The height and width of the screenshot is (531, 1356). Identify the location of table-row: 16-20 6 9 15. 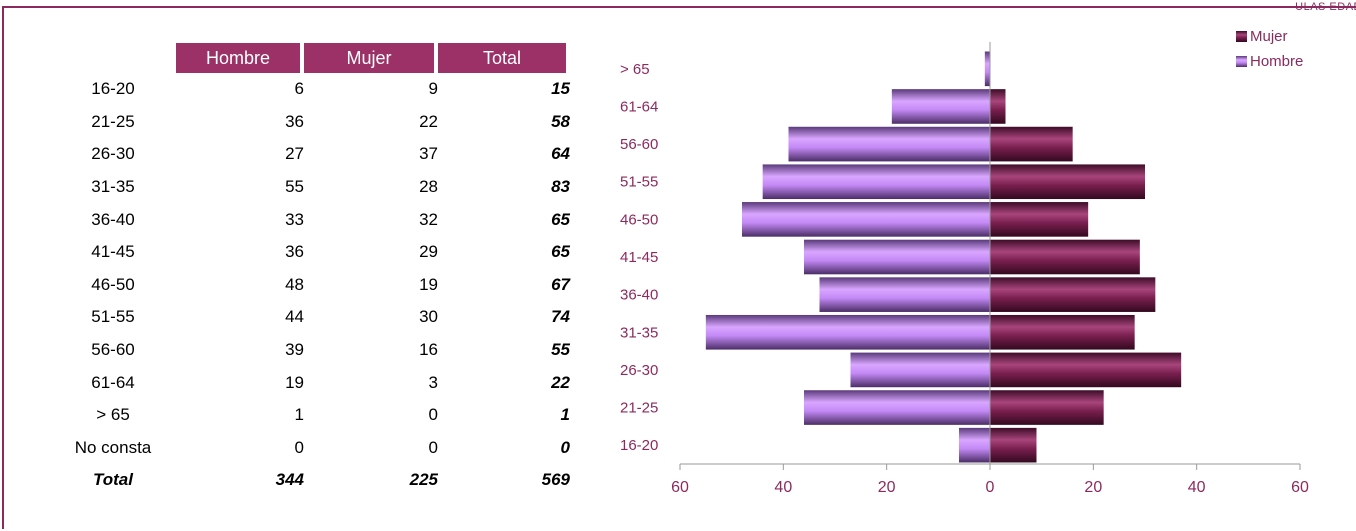
(310, 89).